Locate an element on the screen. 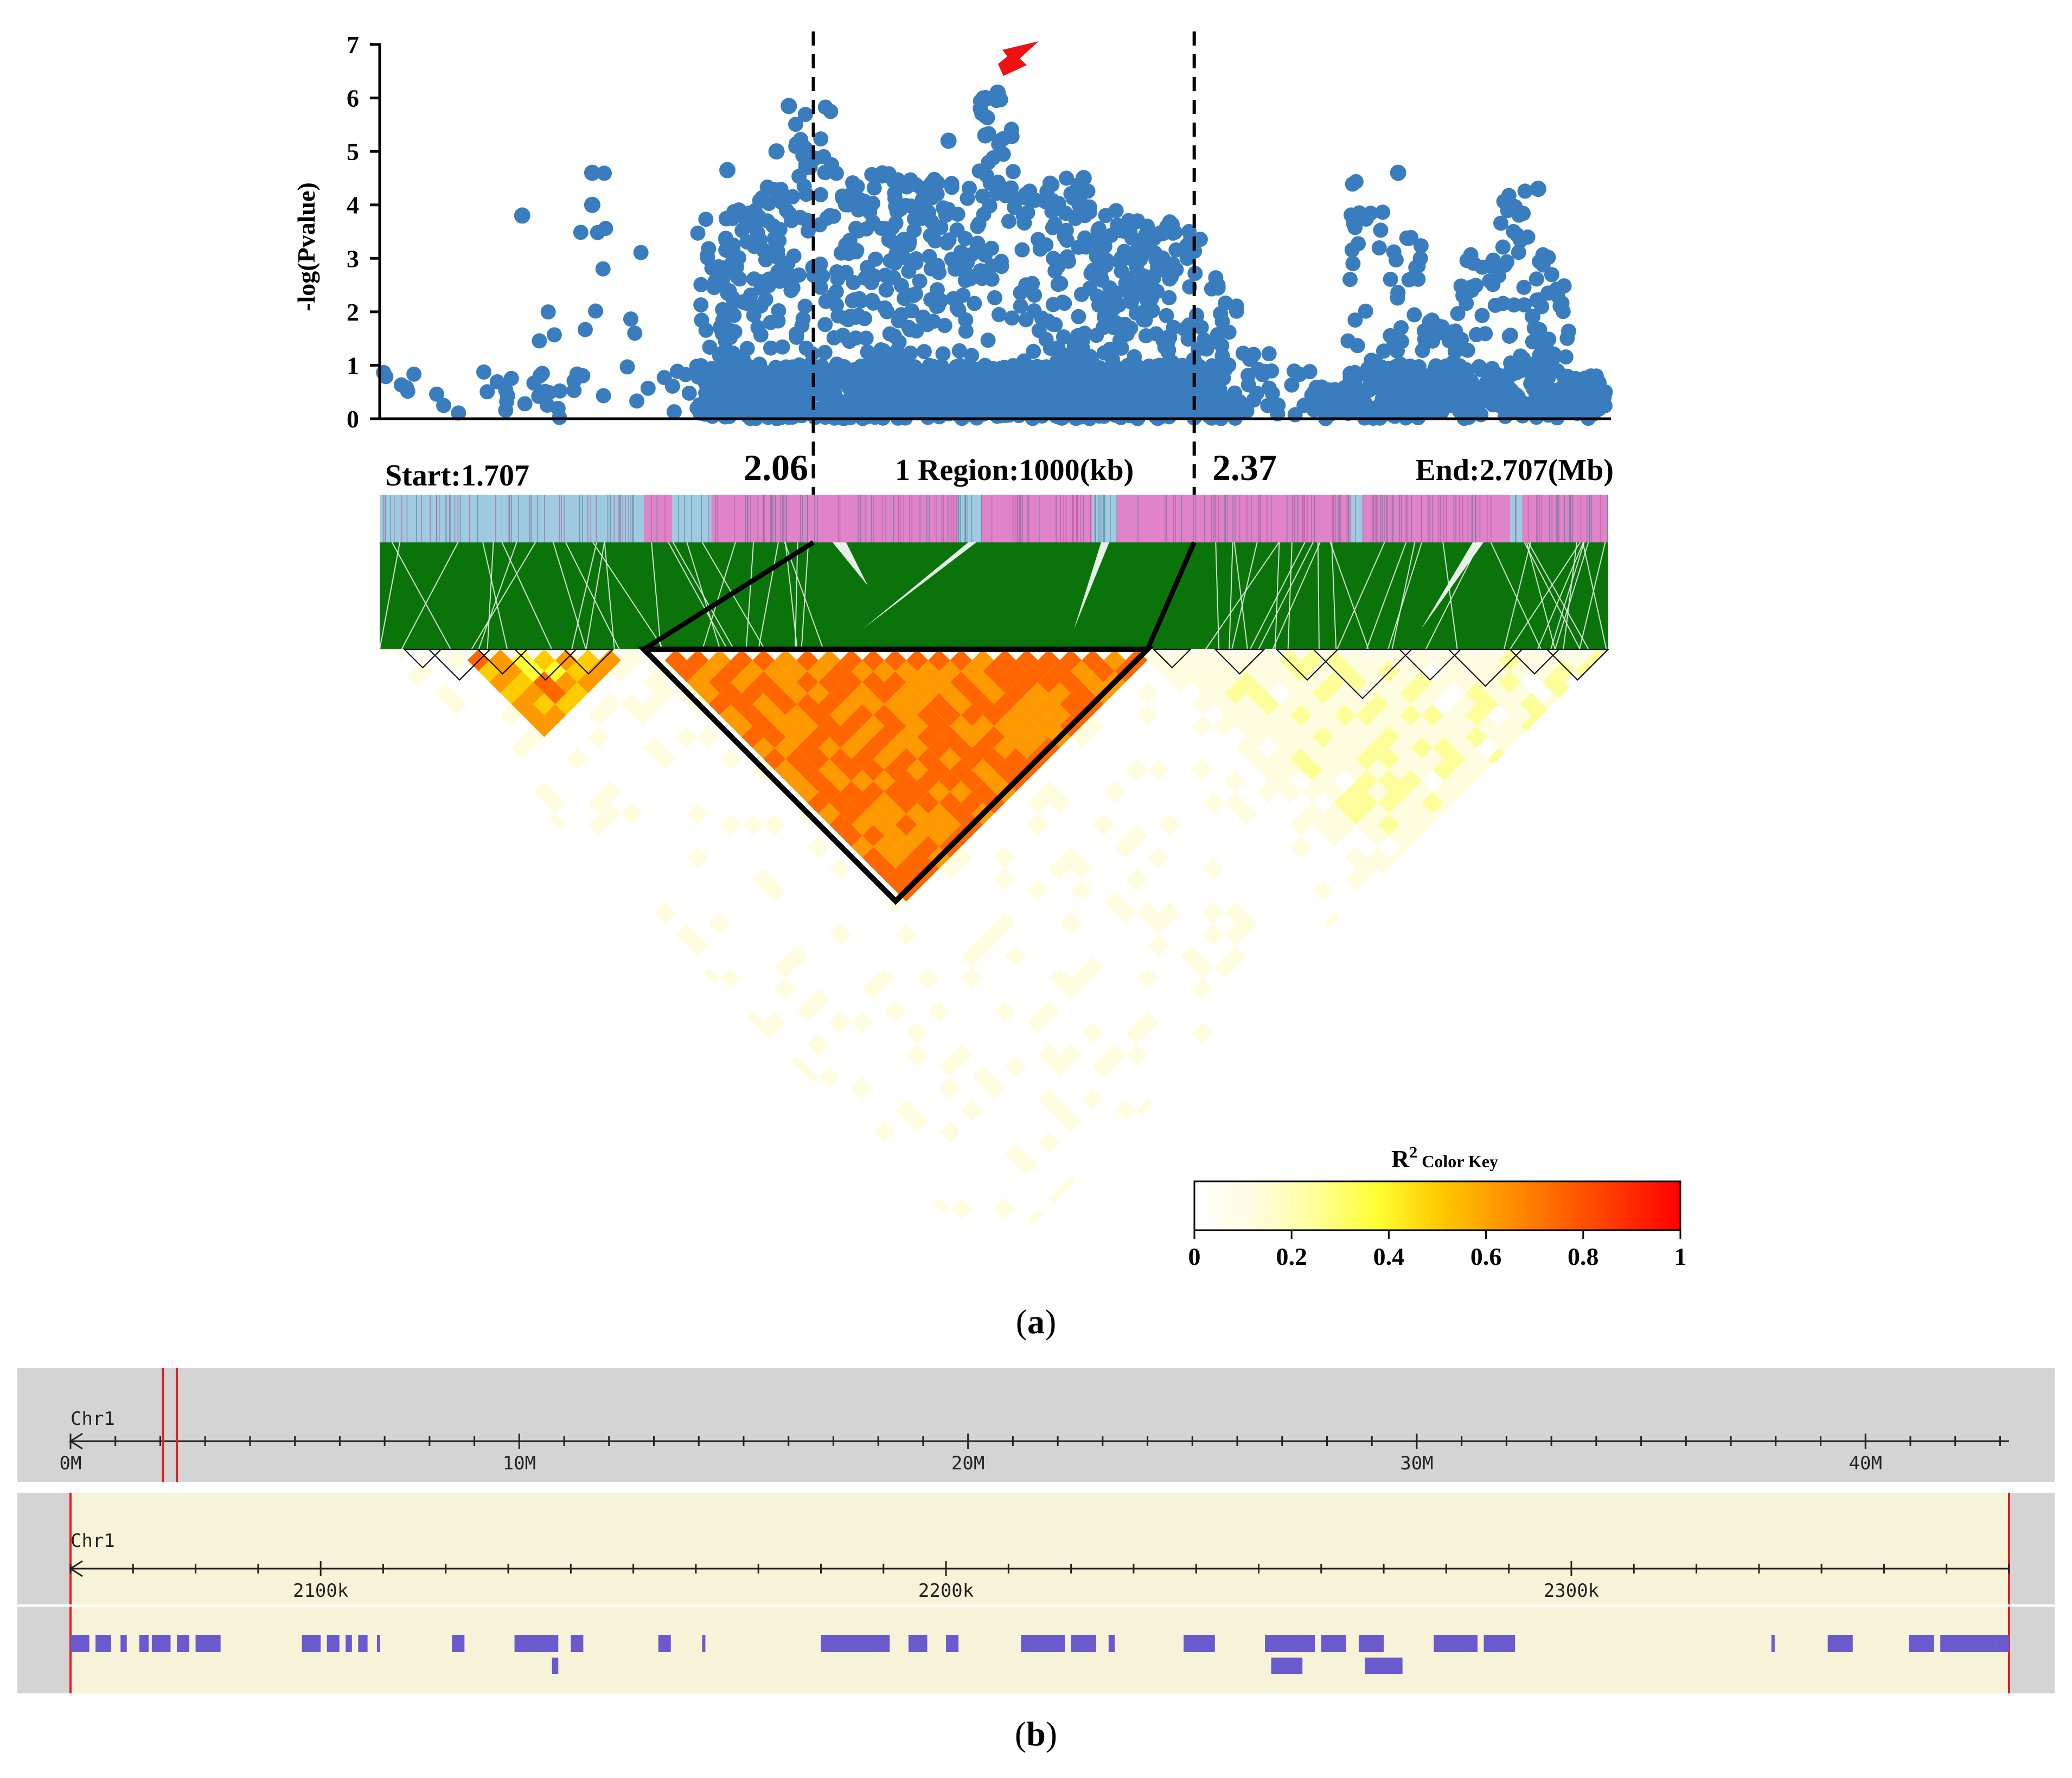 The width and height of the screenshot is (2072, 1778). gene-features is located at coordinates (1040, 1654).